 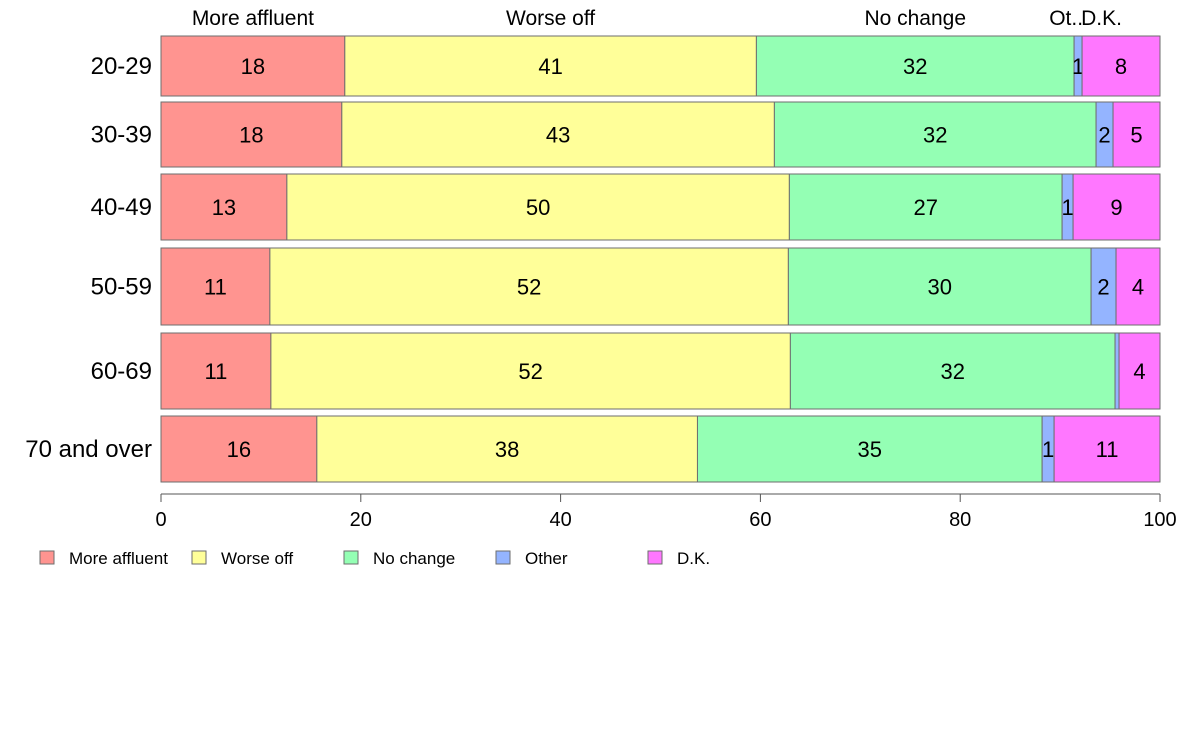 I want to click on row-label: 20-29, so click(x=121, y=66).